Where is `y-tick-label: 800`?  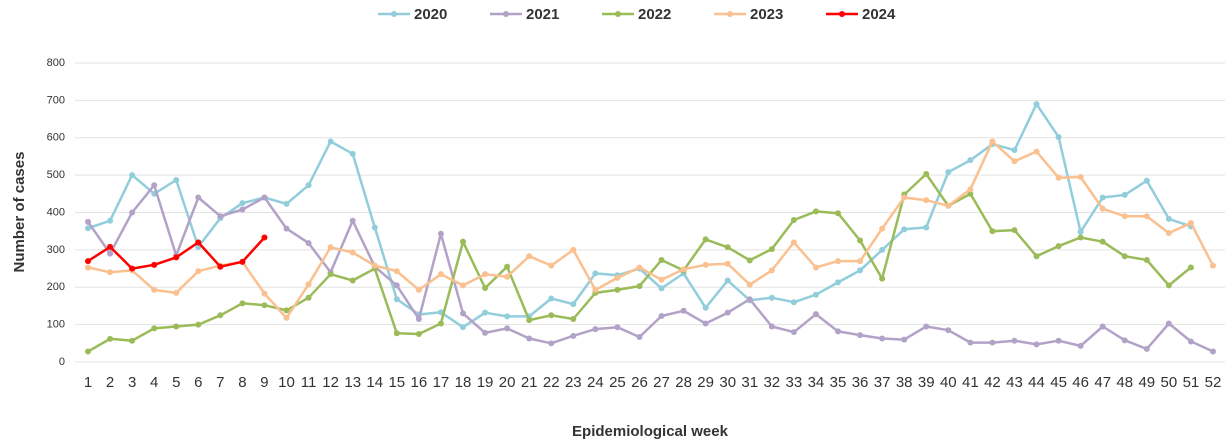
y-tick-label: 800 is located at coordinates (56, 63).